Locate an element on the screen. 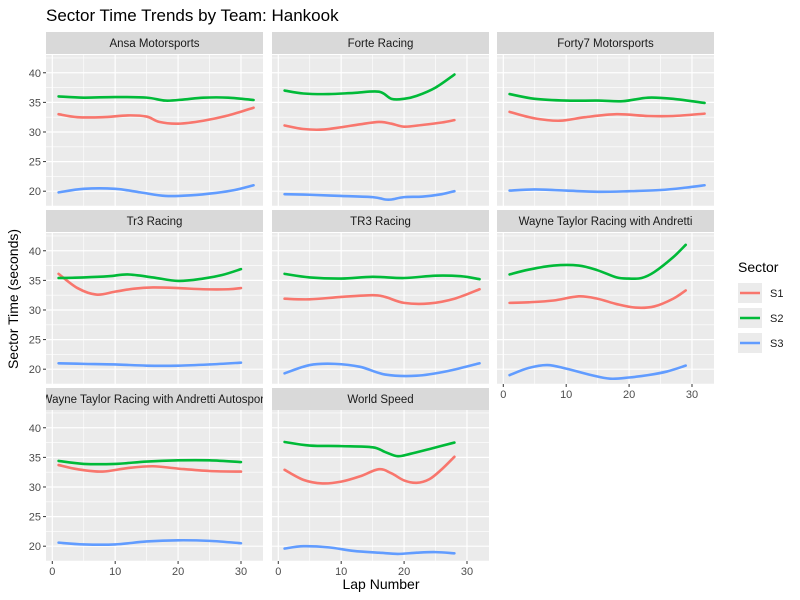  facet-strip-label: World Speed is located at coordinates (380, 400).